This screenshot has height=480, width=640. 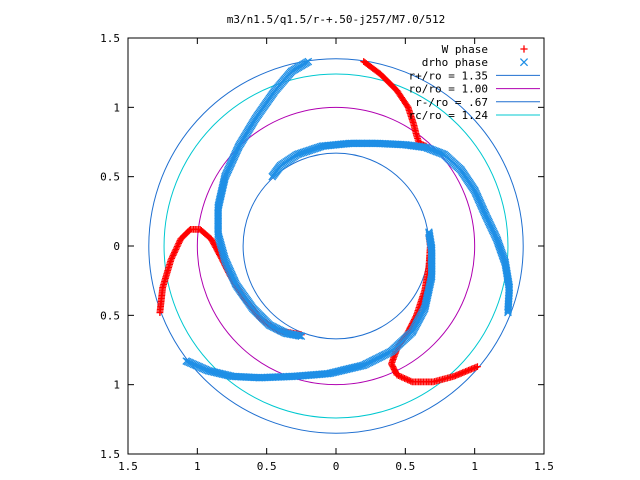 I want to click on legend-label: ro/ro = 1.00, so click(x=448, y=89).